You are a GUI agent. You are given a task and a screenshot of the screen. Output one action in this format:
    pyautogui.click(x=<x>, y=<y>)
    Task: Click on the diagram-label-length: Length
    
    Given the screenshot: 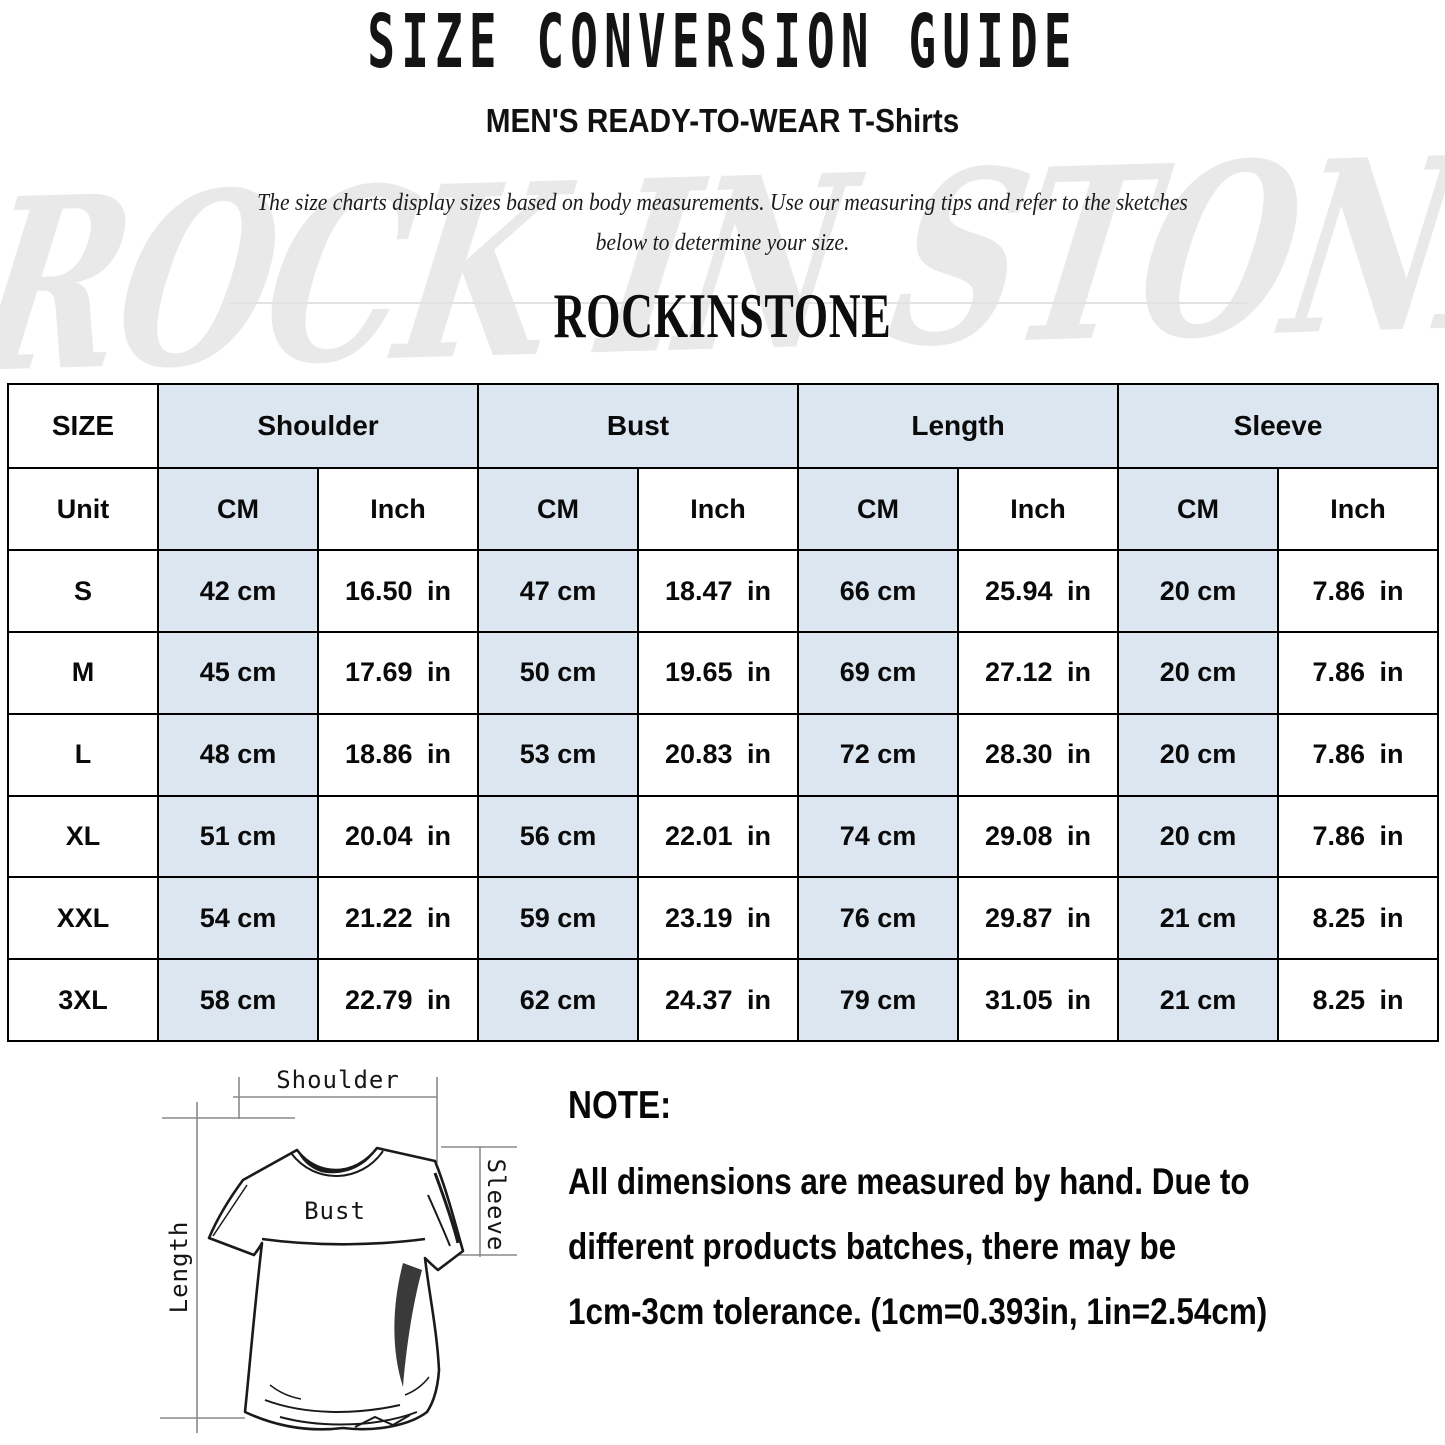 What is the action you would take?
    pyautogui.click(x=179, y=1267)
    